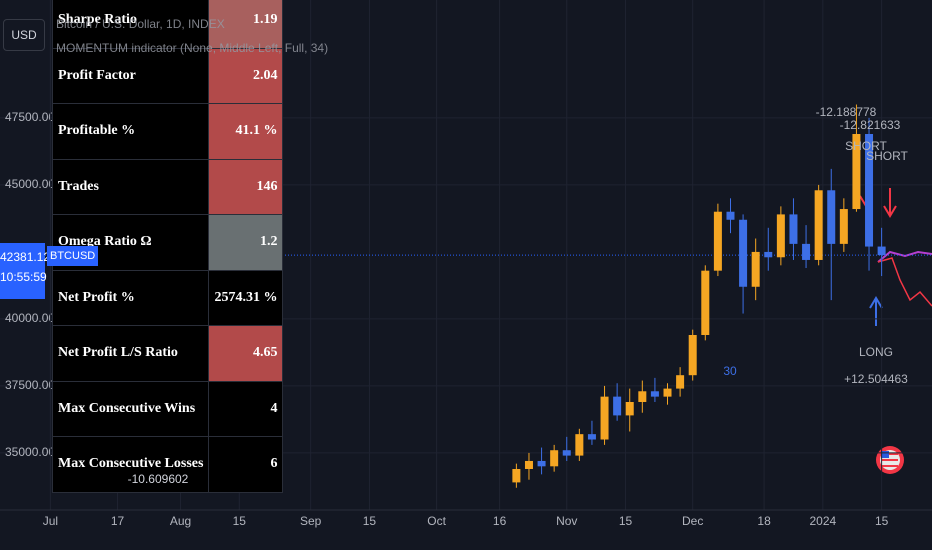  I want to click on annotation: -12.188778, so click(846, 112).